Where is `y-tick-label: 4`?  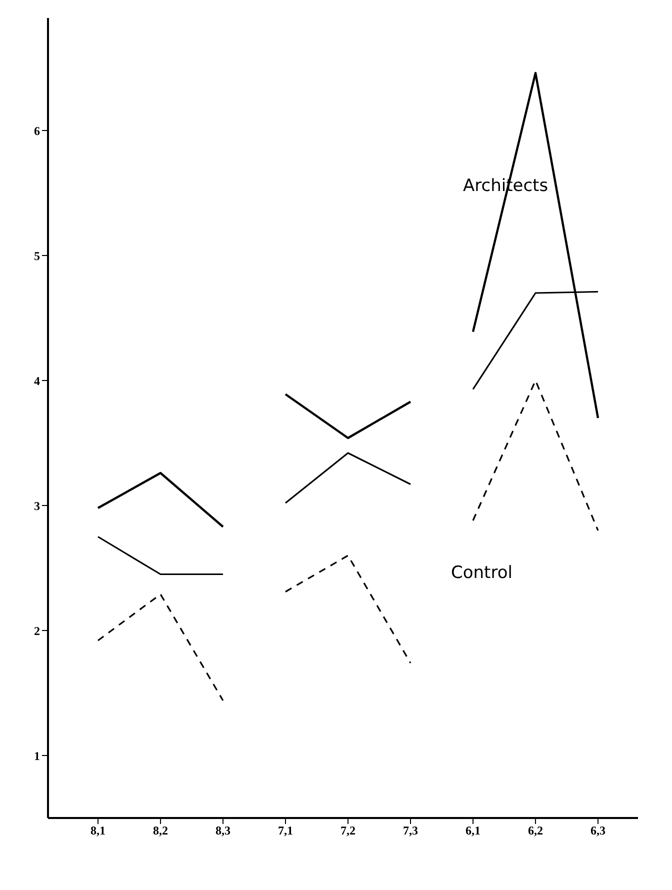 y-tick-label: 4 is located at coordinates (37, 381).